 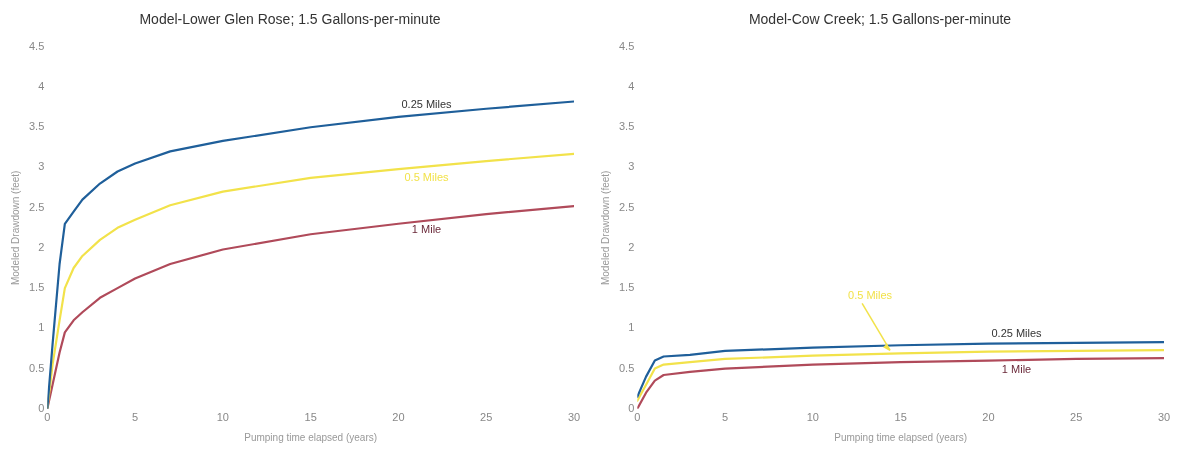 I want to click on text: 0.5 Miles, so click(x=870, y=294).